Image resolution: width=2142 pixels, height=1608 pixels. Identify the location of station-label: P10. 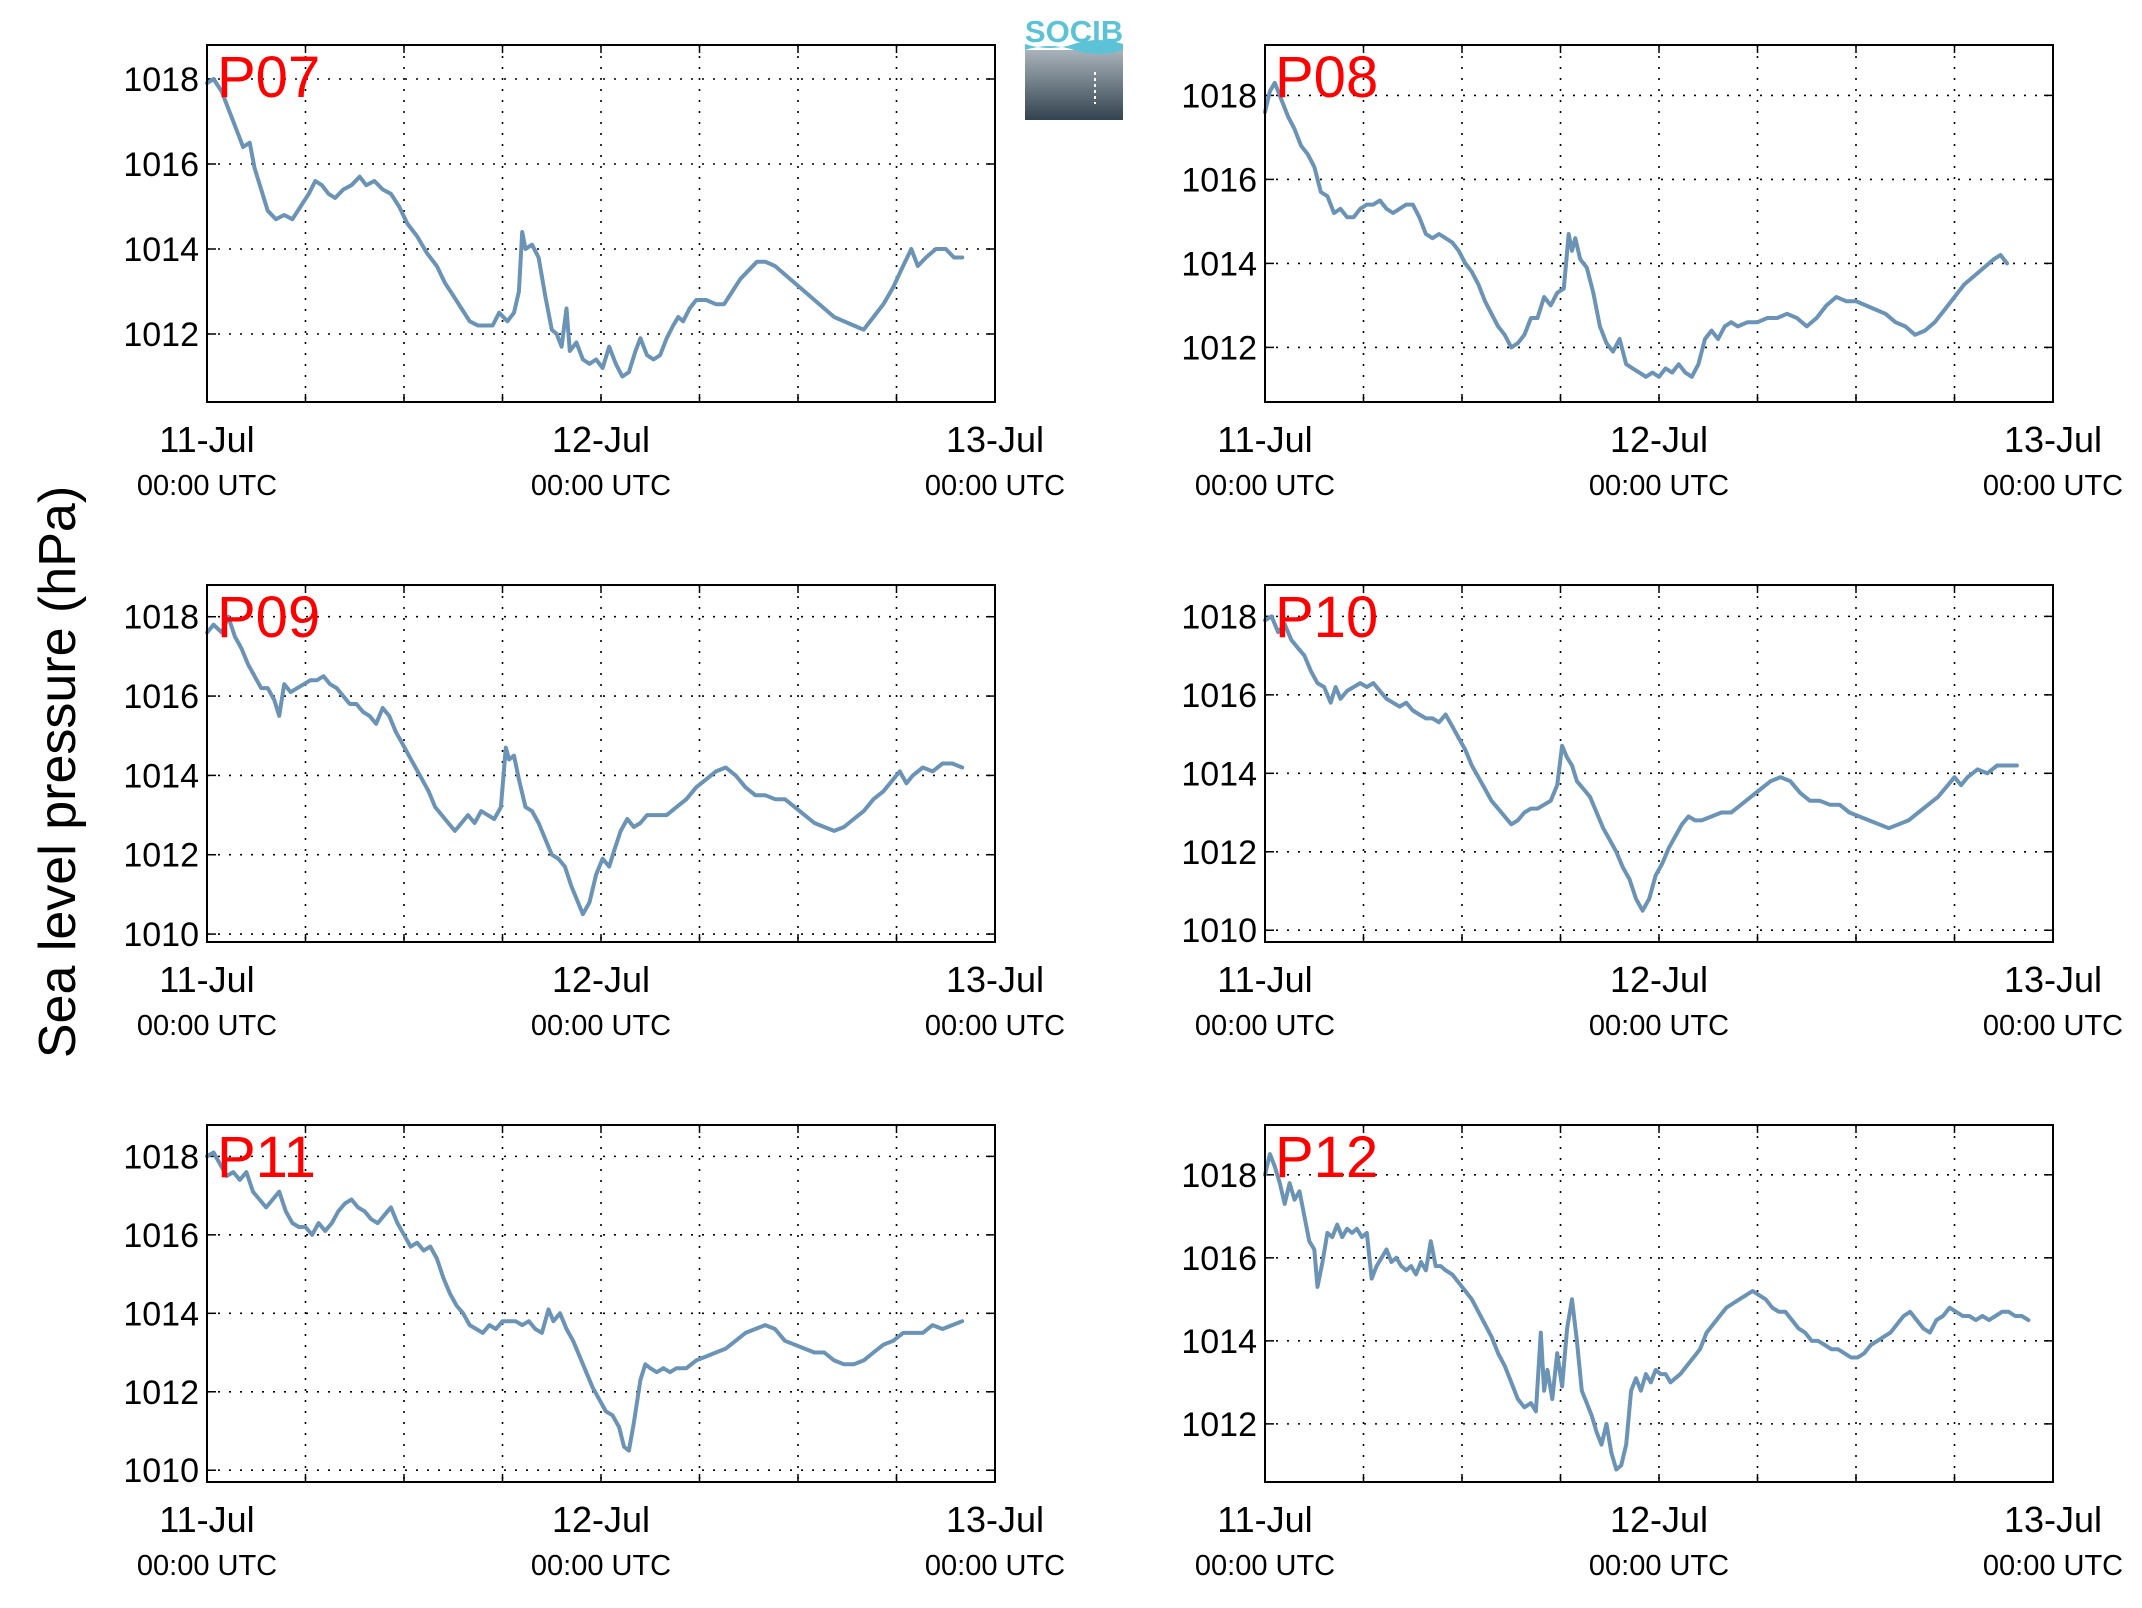
(1326, 617).